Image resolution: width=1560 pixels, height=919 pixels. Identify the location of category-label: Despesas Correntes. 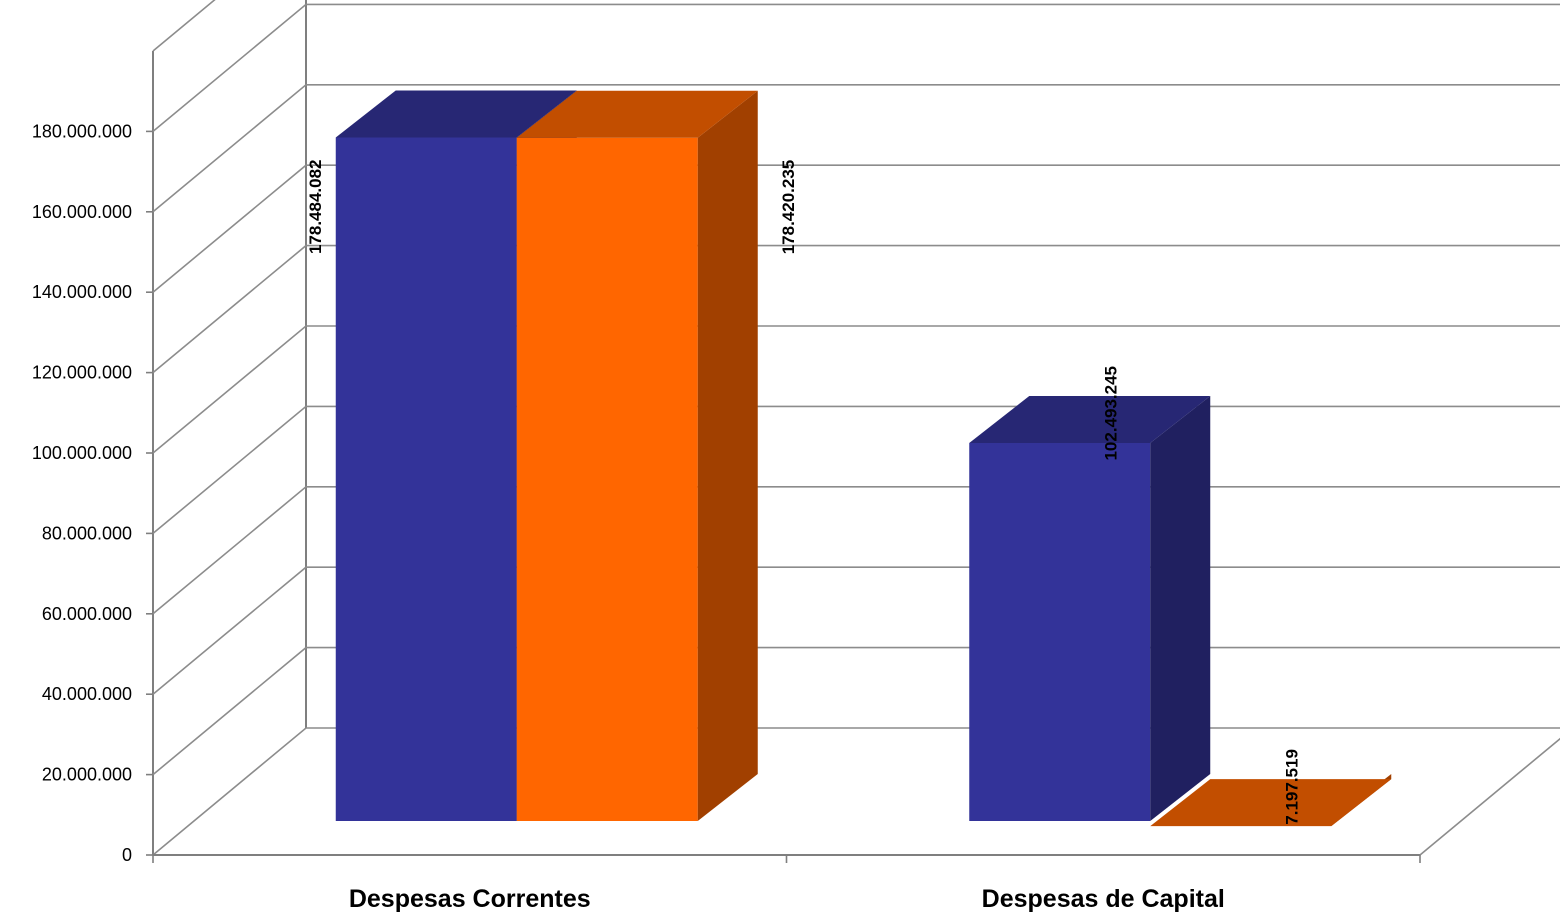
(470, 899).